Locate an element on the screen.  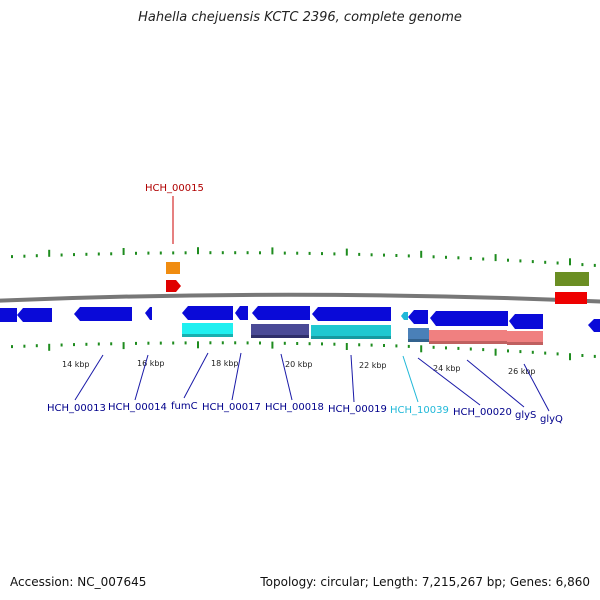
gene-label-fumc: fumC is located at coordinates (184, 406).